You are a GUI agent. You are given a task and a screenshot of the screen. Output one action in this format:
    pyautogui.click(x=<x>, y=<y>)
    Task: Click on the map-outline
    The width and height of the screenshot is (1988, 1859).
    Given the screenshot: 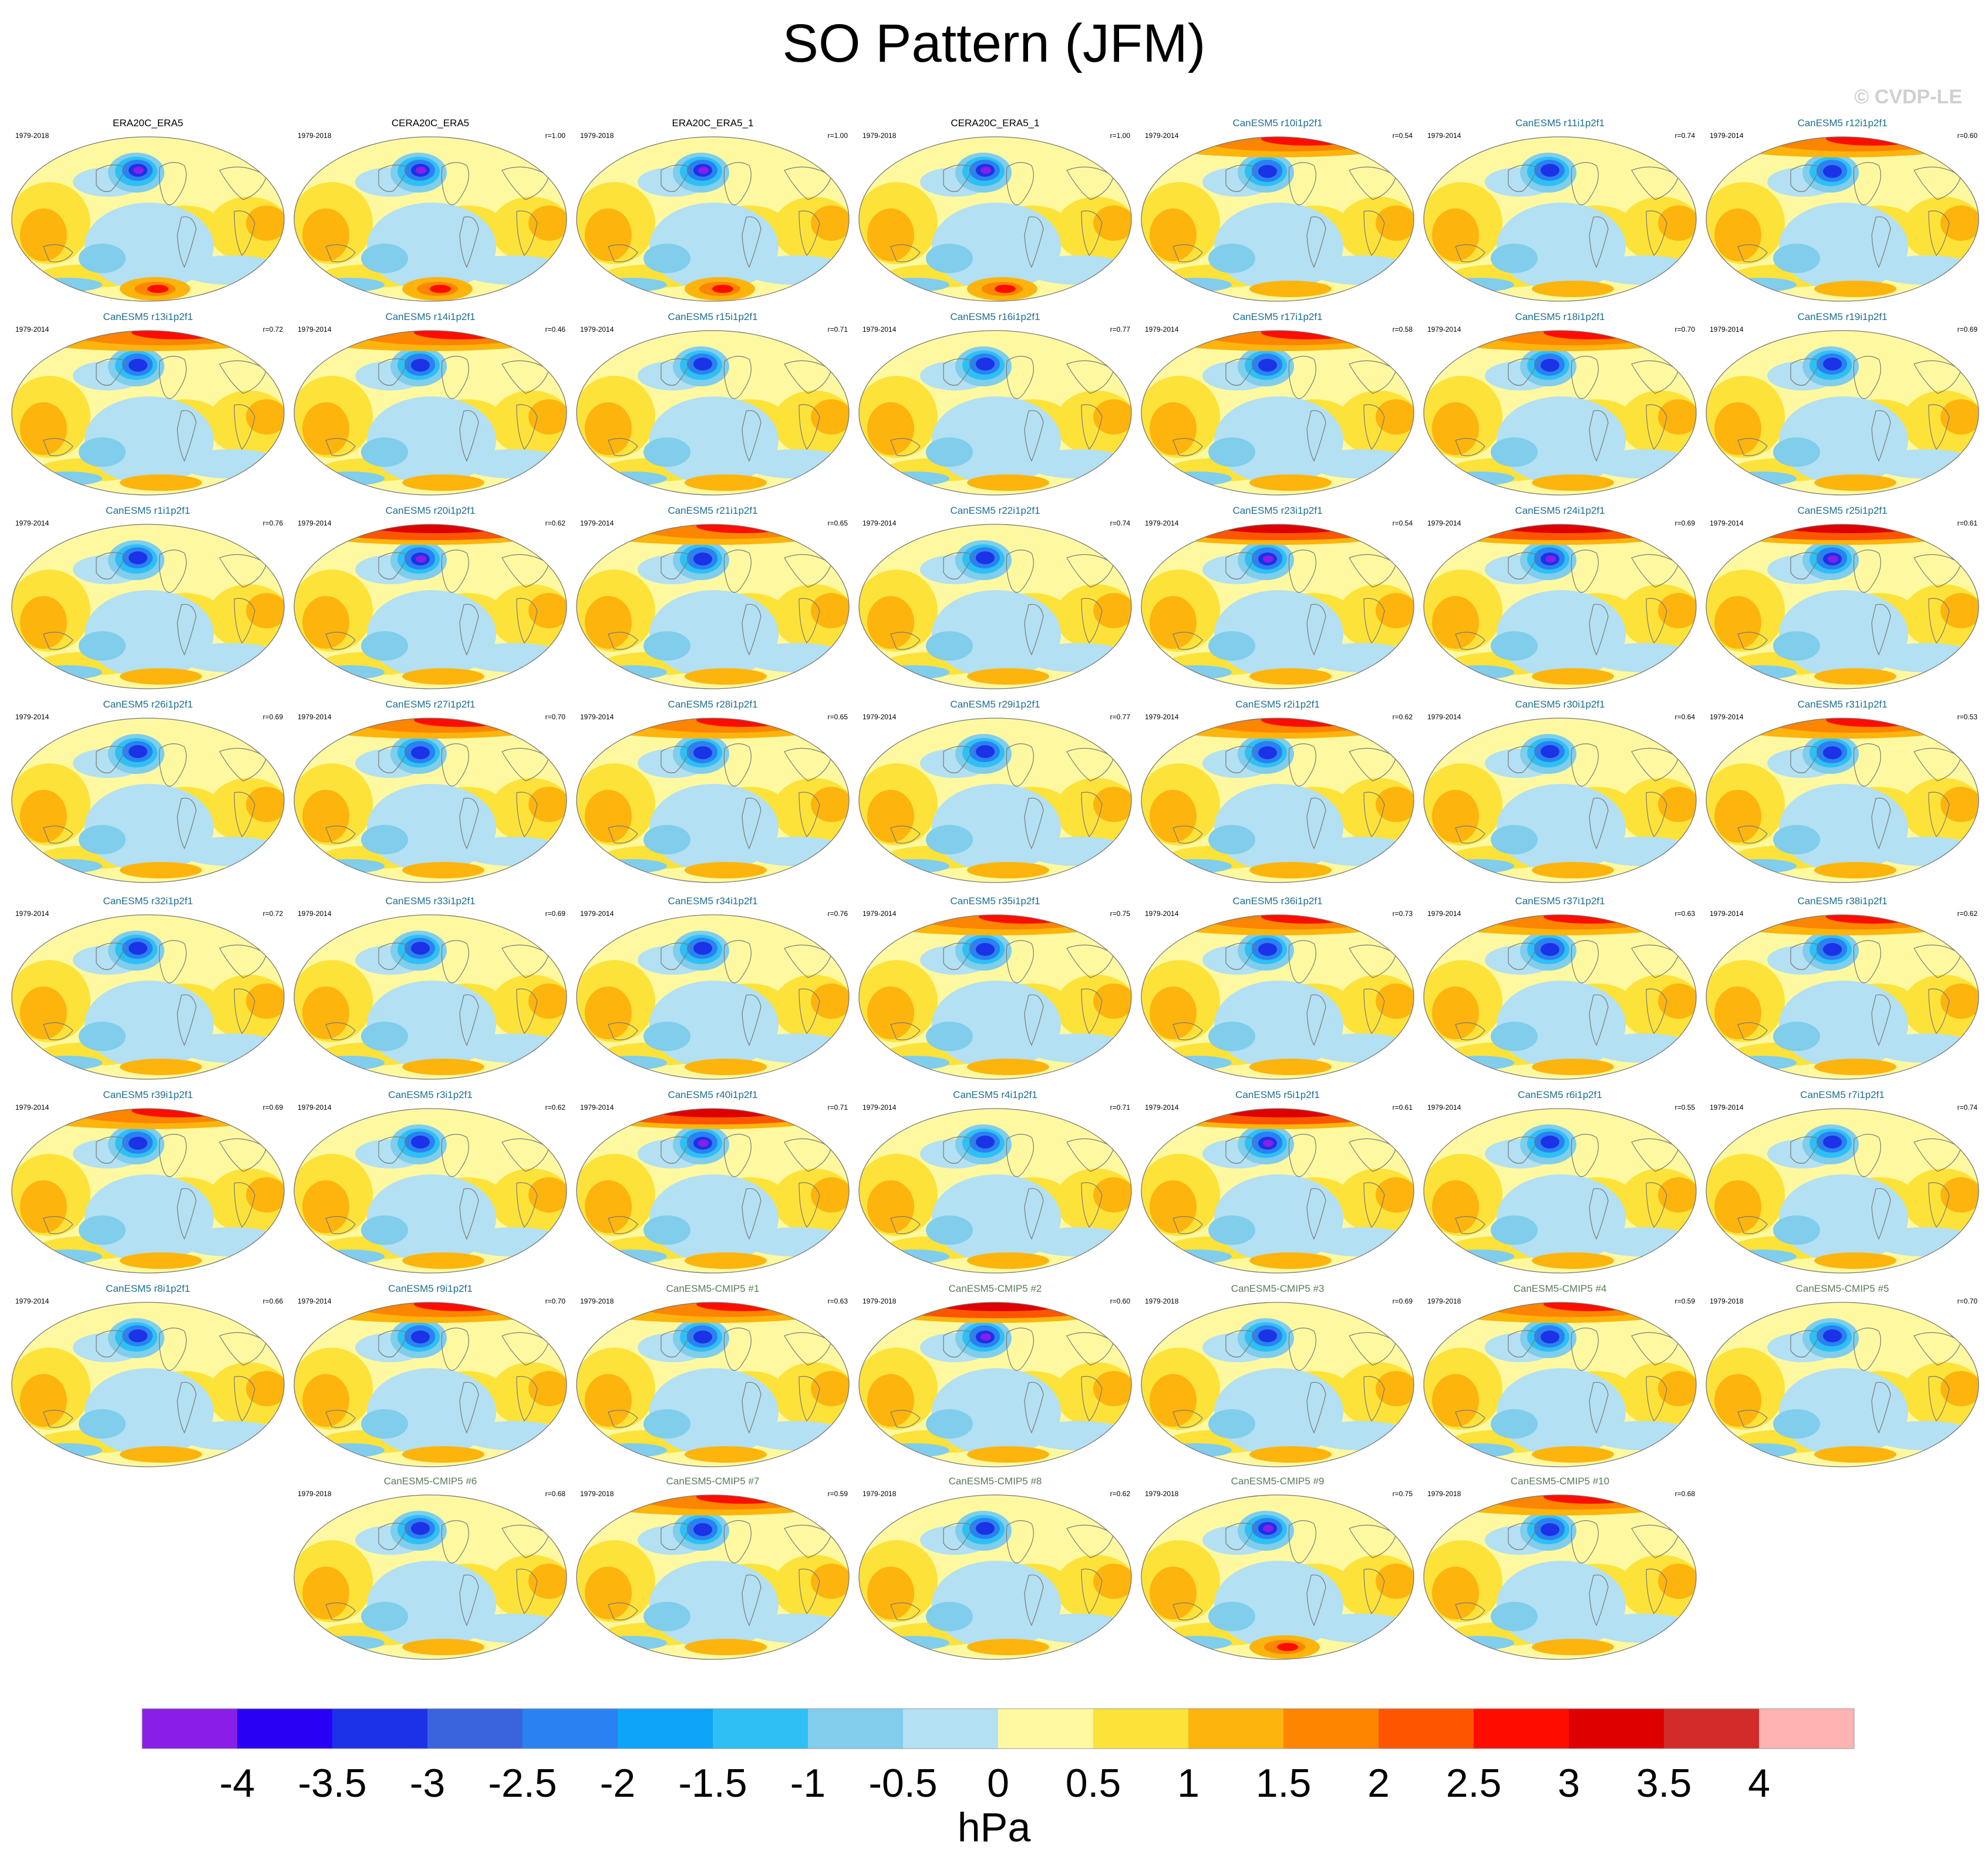 What is the action you would take?
    pyautogui.click(x=148, y=413)
    